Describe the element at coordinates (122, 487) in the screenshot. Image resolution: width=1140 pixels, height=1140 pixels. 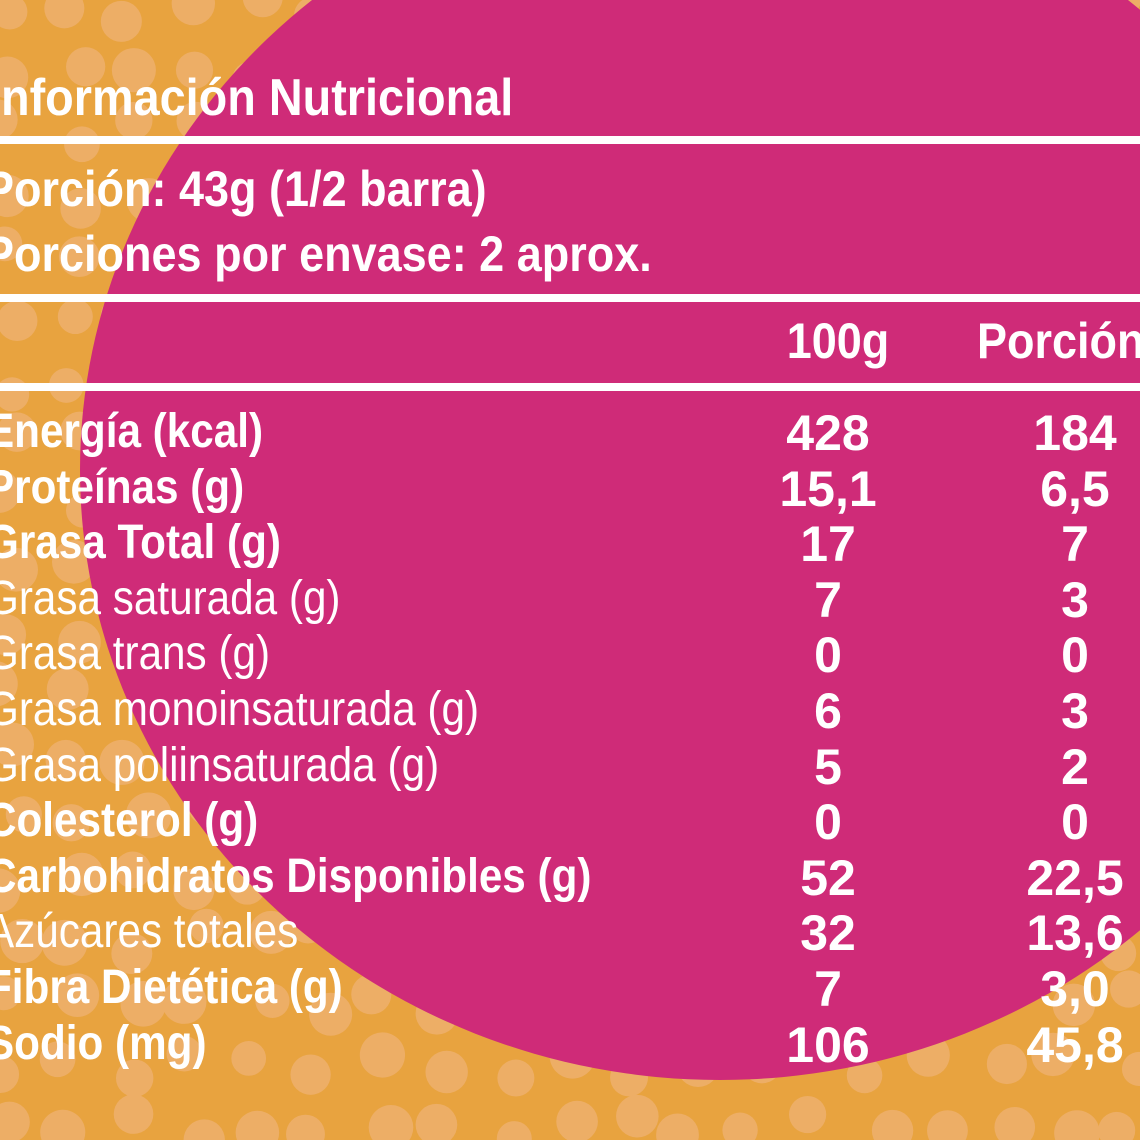
I see `nutrient-label: Proteínas (g)` at that location.